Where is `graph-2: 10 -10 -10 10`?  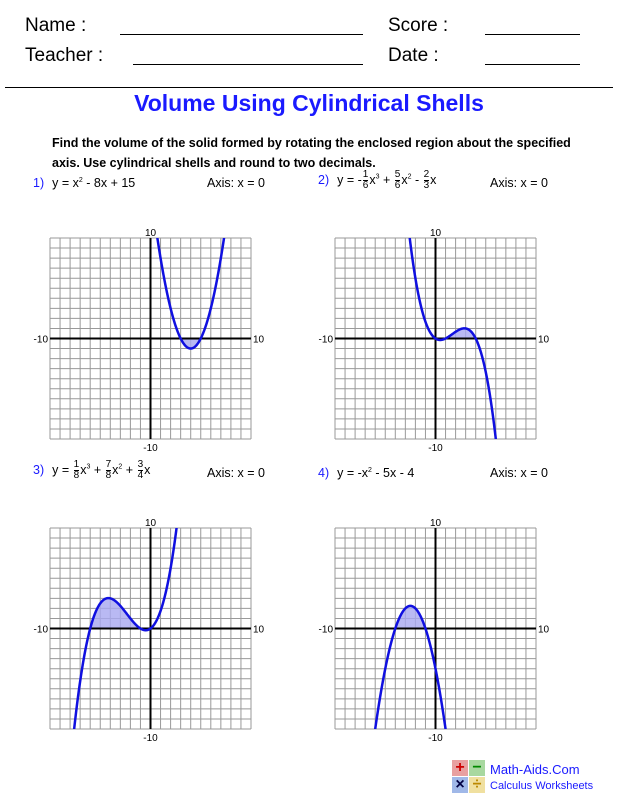
graph-2: 10 -10 -10 10 is located at coordinates (434, 341).